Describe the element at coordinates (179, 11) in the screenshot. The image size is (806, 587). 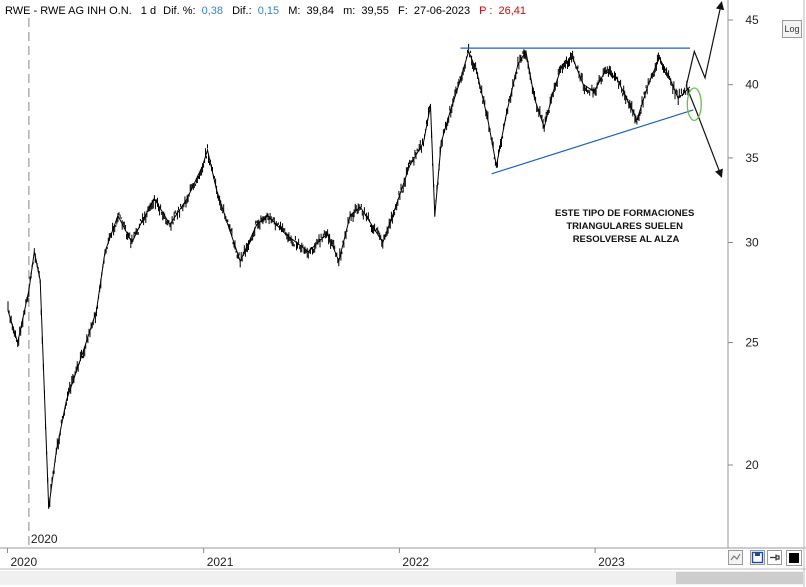
I see `dif-pct-label: Dif. %:` at that location.